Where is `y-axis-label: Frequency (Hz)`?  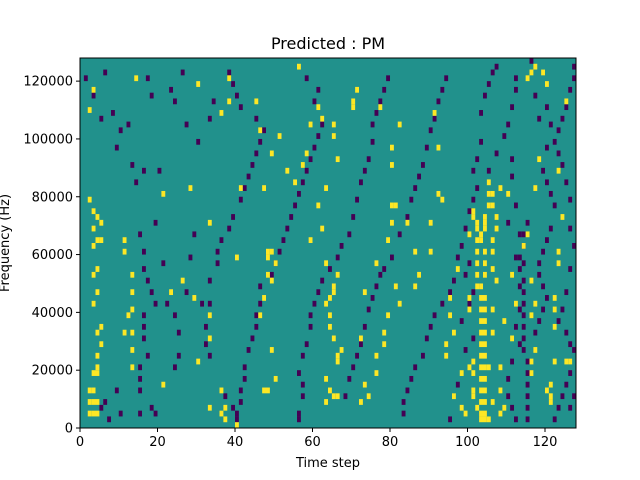 y-axis-label: Frequency (Hz) is located at coordinates (6, 243).